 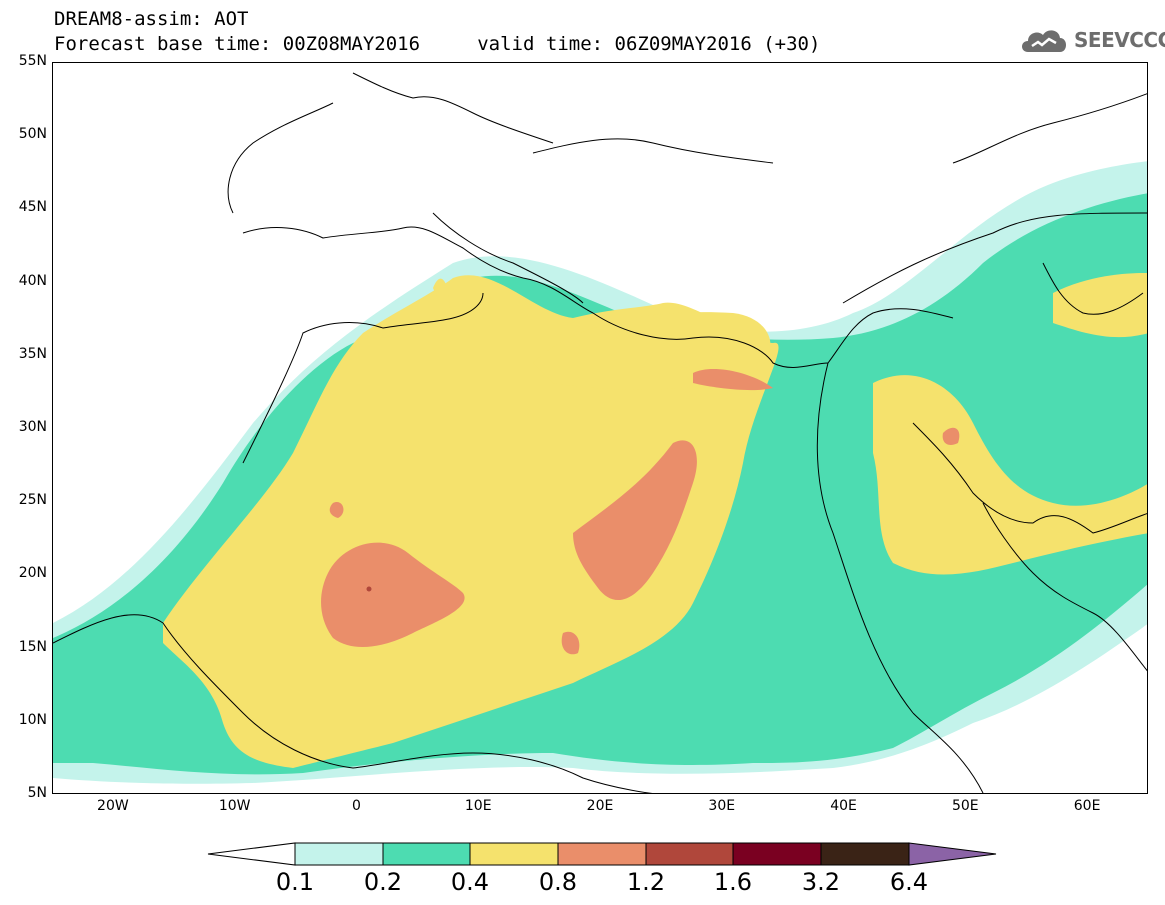 I want to click on seevccc-logo: SEEVCCC, so click(x=1091, y=40).